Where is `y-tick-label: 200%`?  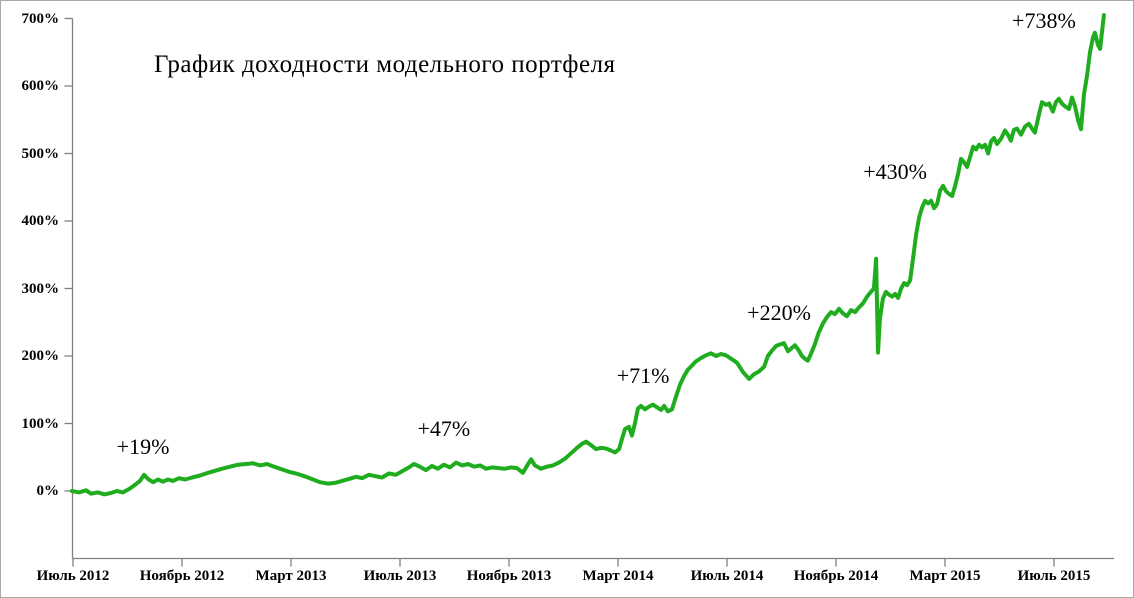
y-tick-label: 200% is located at coordinates (40, 356).